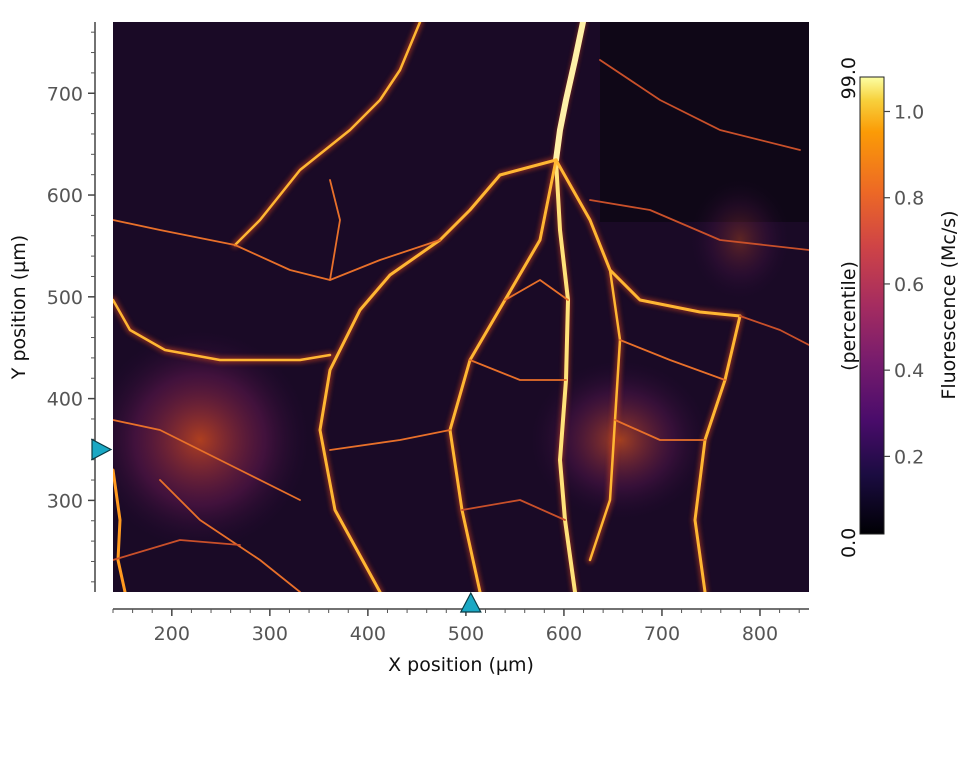  Describe the element at coordinates (172, 634) in the screenshot. I see `x-tick-label: 200` at that location.